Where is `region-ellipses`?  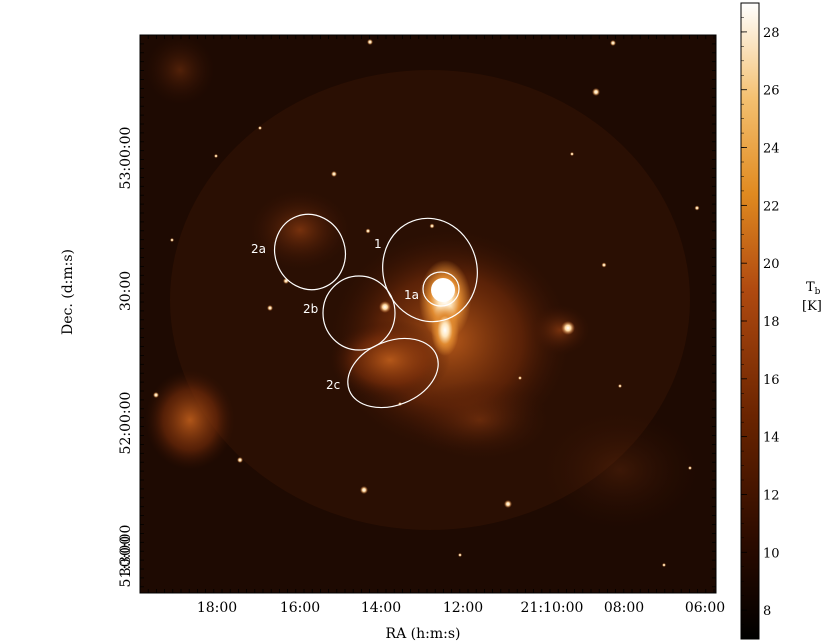 region-ellipses is located at coordinates (376, 311).